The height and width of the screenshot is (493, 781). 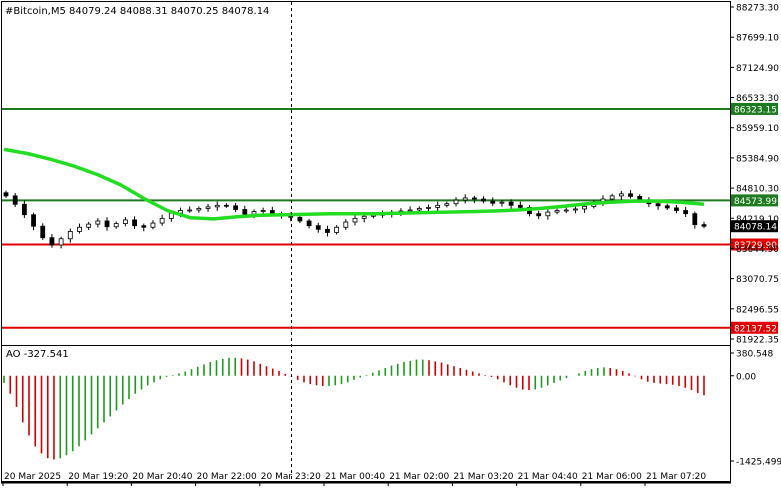 I want to click on price-tick-label: 88273.30, so click(x=757, y=9).